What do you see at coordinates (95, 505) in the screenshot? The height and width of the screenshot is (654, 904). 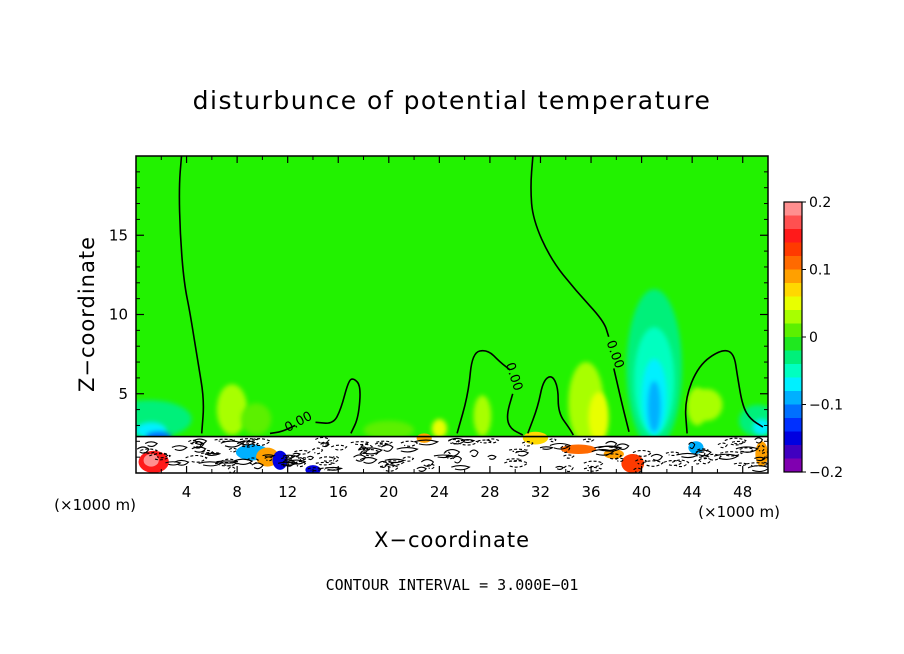 I see `x-unit-left: (×1000 m)` at bounding box center [95, 505].